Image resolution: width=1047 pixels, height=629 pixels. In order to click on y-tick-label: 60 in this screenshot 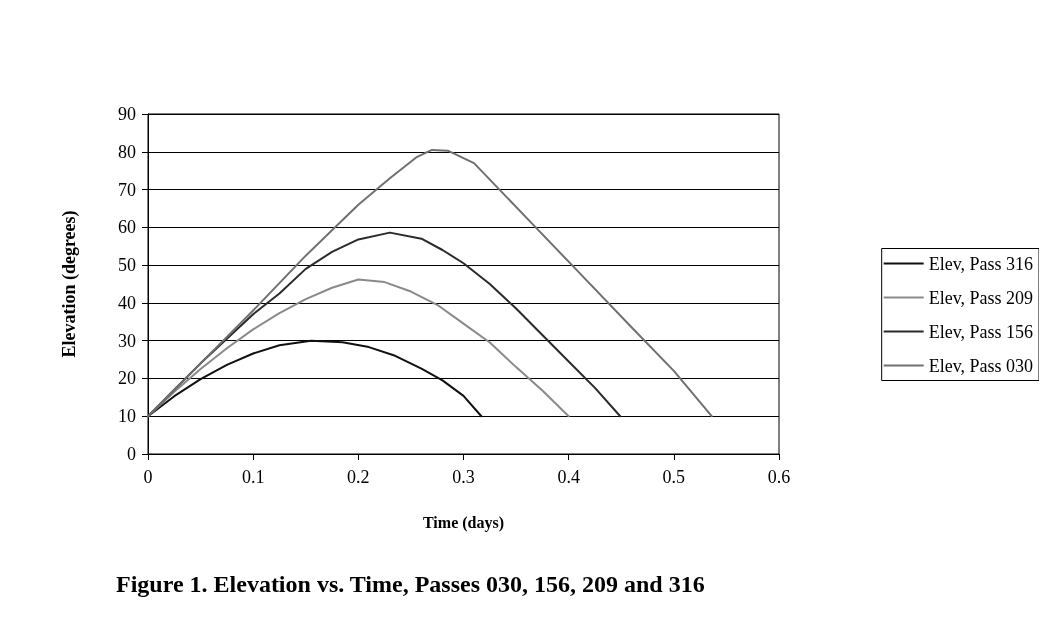, I will do `click(127, 227)`.